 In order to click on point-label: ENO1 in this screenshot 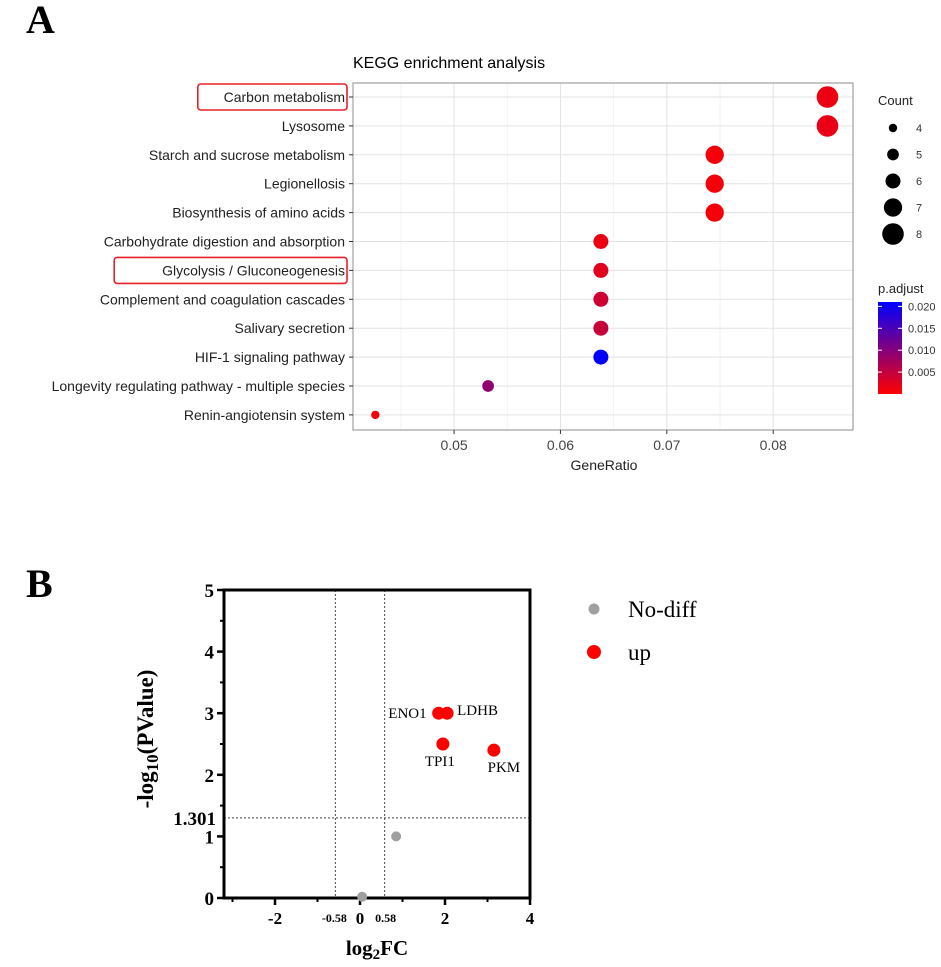, I will do `click(407, 714)`.